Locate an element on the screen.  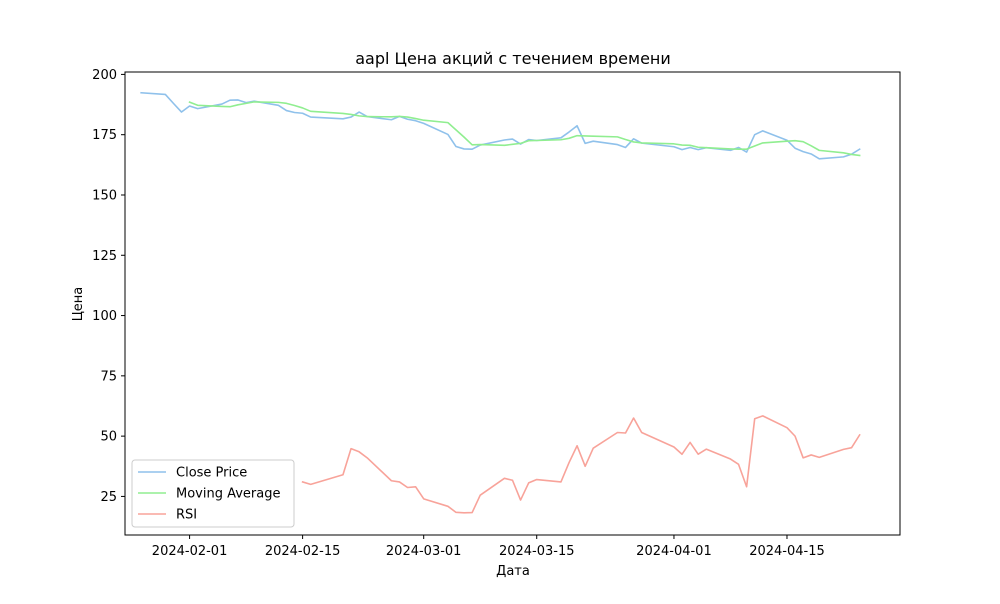
y-tick-label: 125 is located at coordinates (104, 256).